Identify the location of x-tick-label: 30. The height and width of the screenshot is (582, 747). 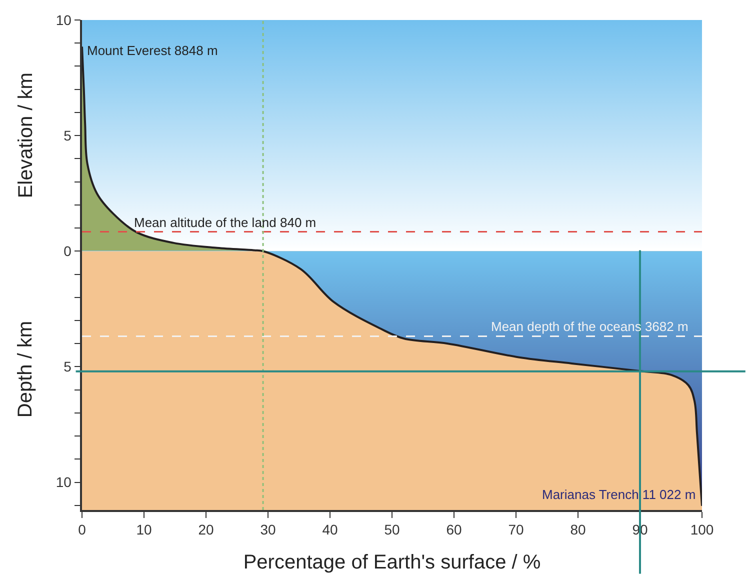
(268, 530).